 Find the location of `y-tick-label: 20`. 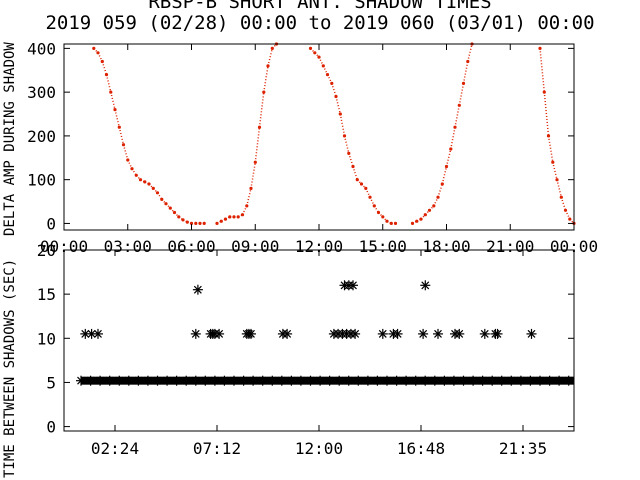

y-tick-label: 20 is located at coordinates (46, 250).